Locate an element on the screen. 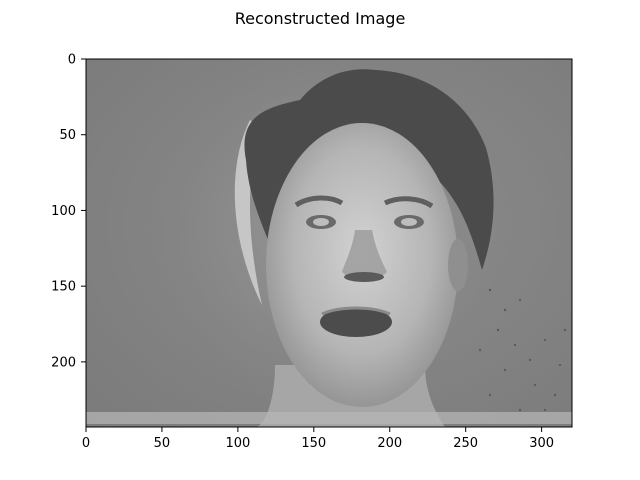 Image resolution: width=640 pixels, height=480 pixels. image-nose is located at coordinates (364, 255).